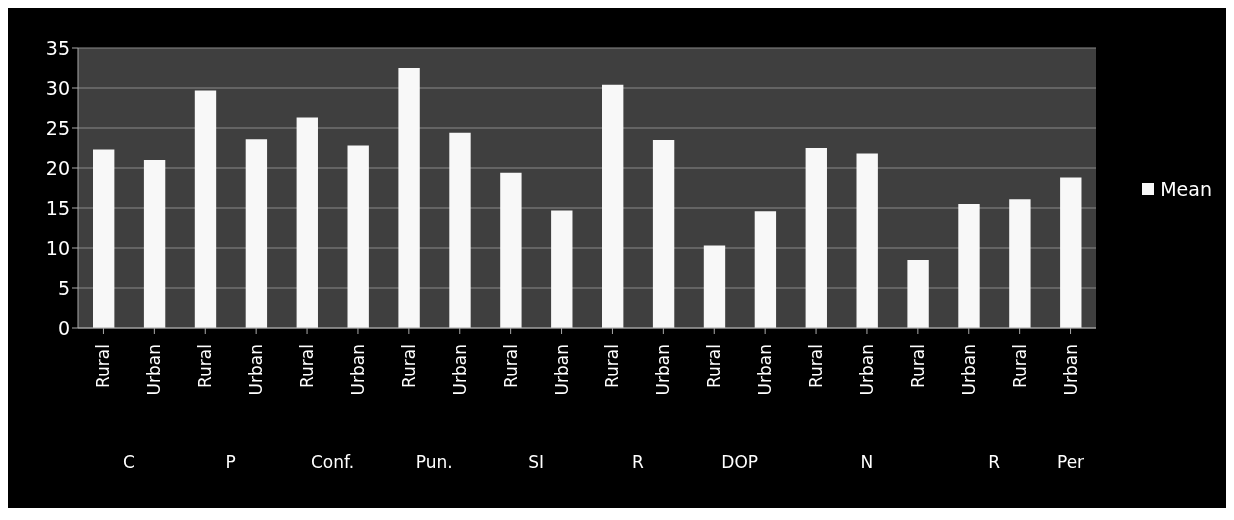  I want to click on text: SI, so click(536, 462).